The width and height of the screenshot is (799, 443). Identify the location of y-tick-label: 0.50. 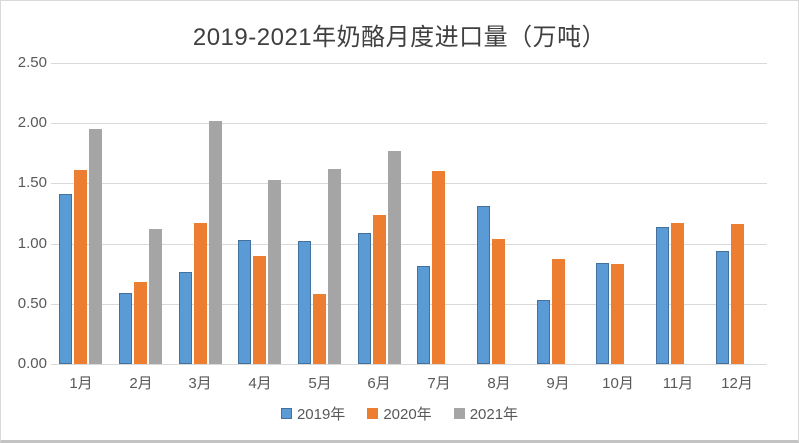
(32, 303).